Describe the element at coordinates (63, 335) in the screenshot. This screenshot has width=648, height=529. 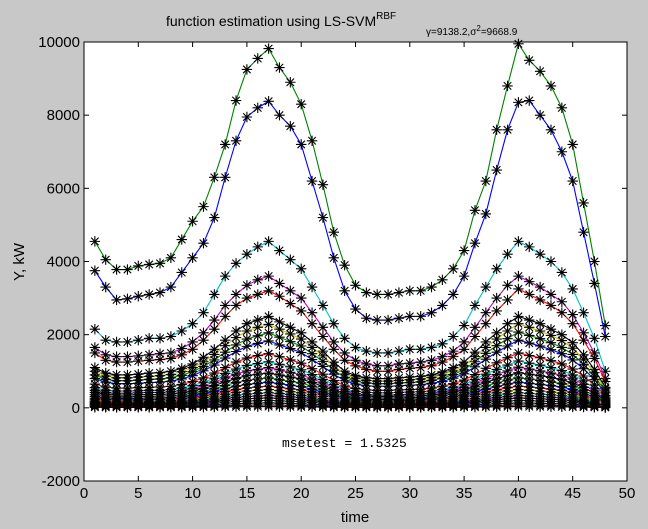
I see `y-tick-label: 2000` at that location.